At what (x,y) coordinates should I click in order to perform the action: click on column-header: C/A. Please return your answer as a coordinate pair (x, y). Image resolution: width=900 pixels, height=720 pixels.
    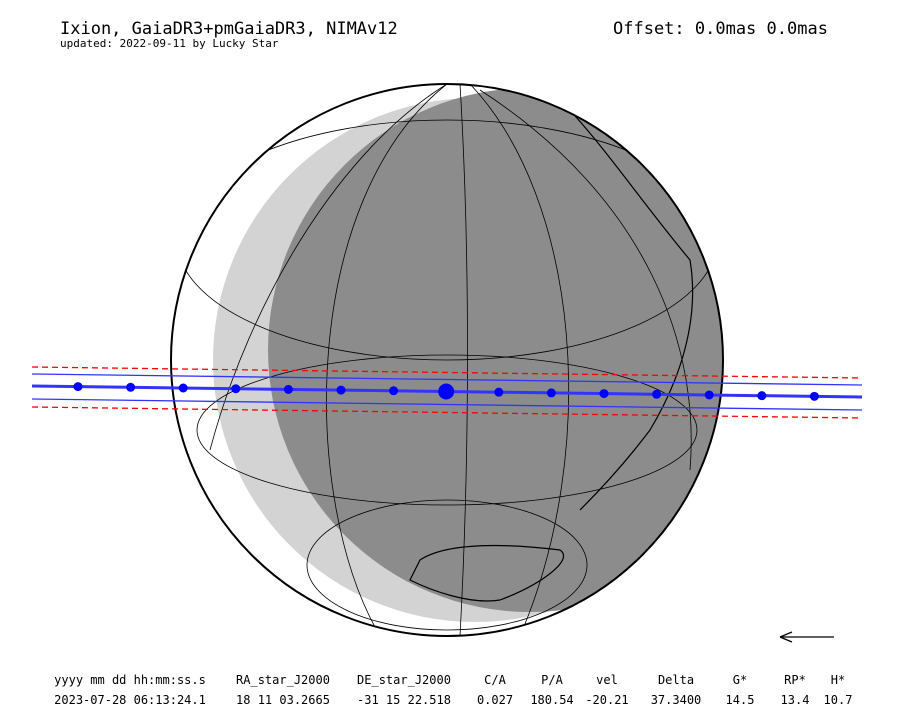
    Looking at the image, I should click on (495, 680).